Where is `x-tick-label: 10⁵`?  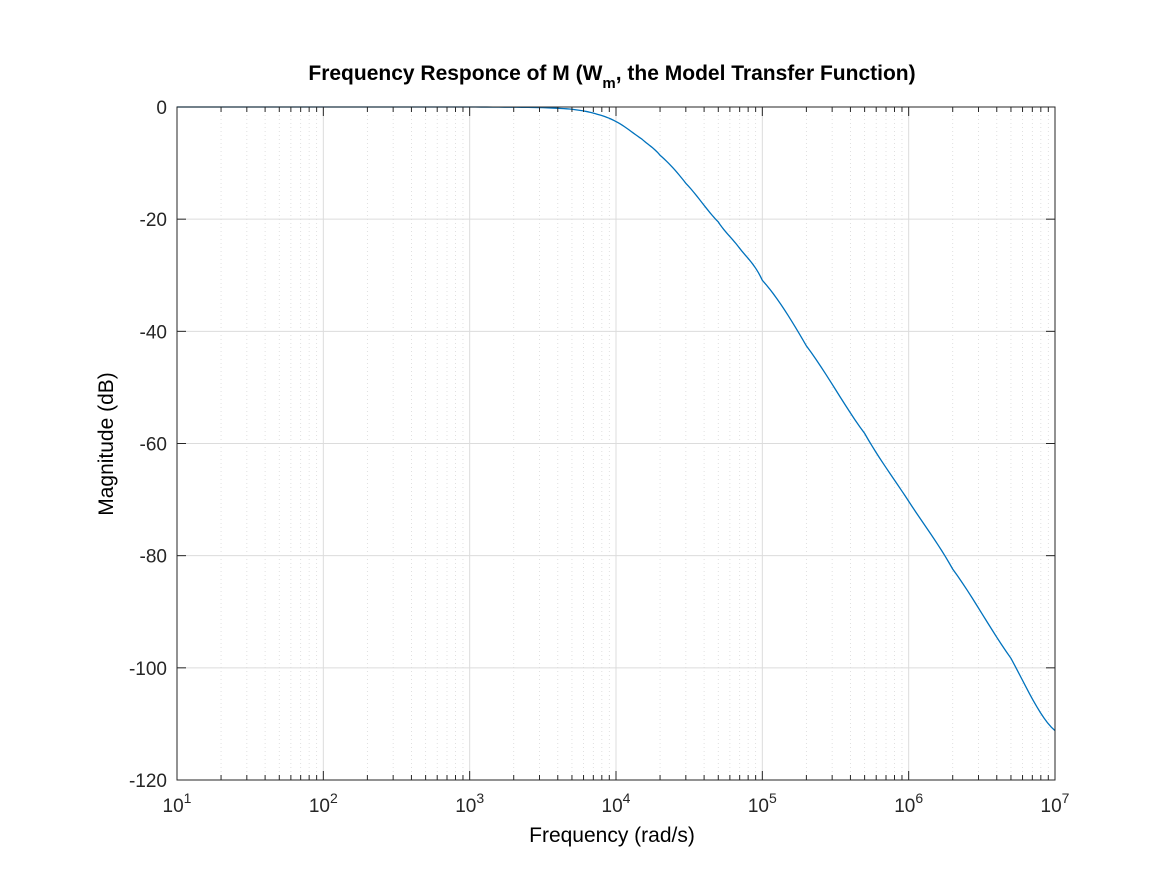 x-tick-label: 10⁵ is located at coordinates (762, 803).